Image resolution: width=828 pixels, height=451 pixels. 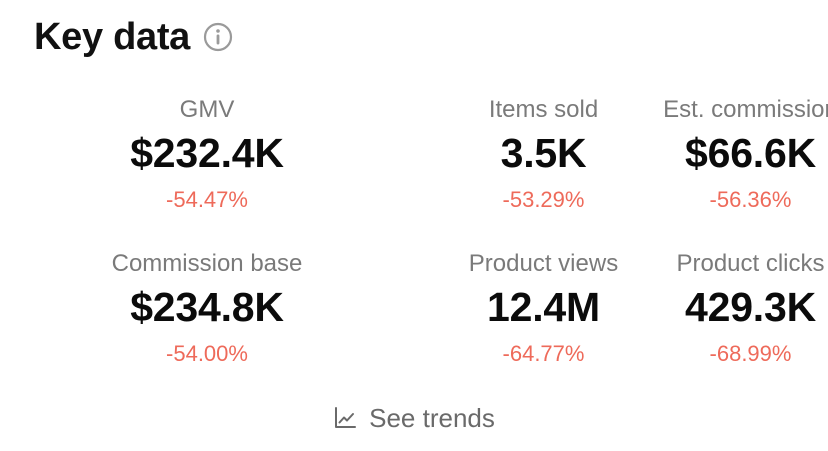 I want to click on see-trends-link-content: See trends, so click(x=414, y=418).